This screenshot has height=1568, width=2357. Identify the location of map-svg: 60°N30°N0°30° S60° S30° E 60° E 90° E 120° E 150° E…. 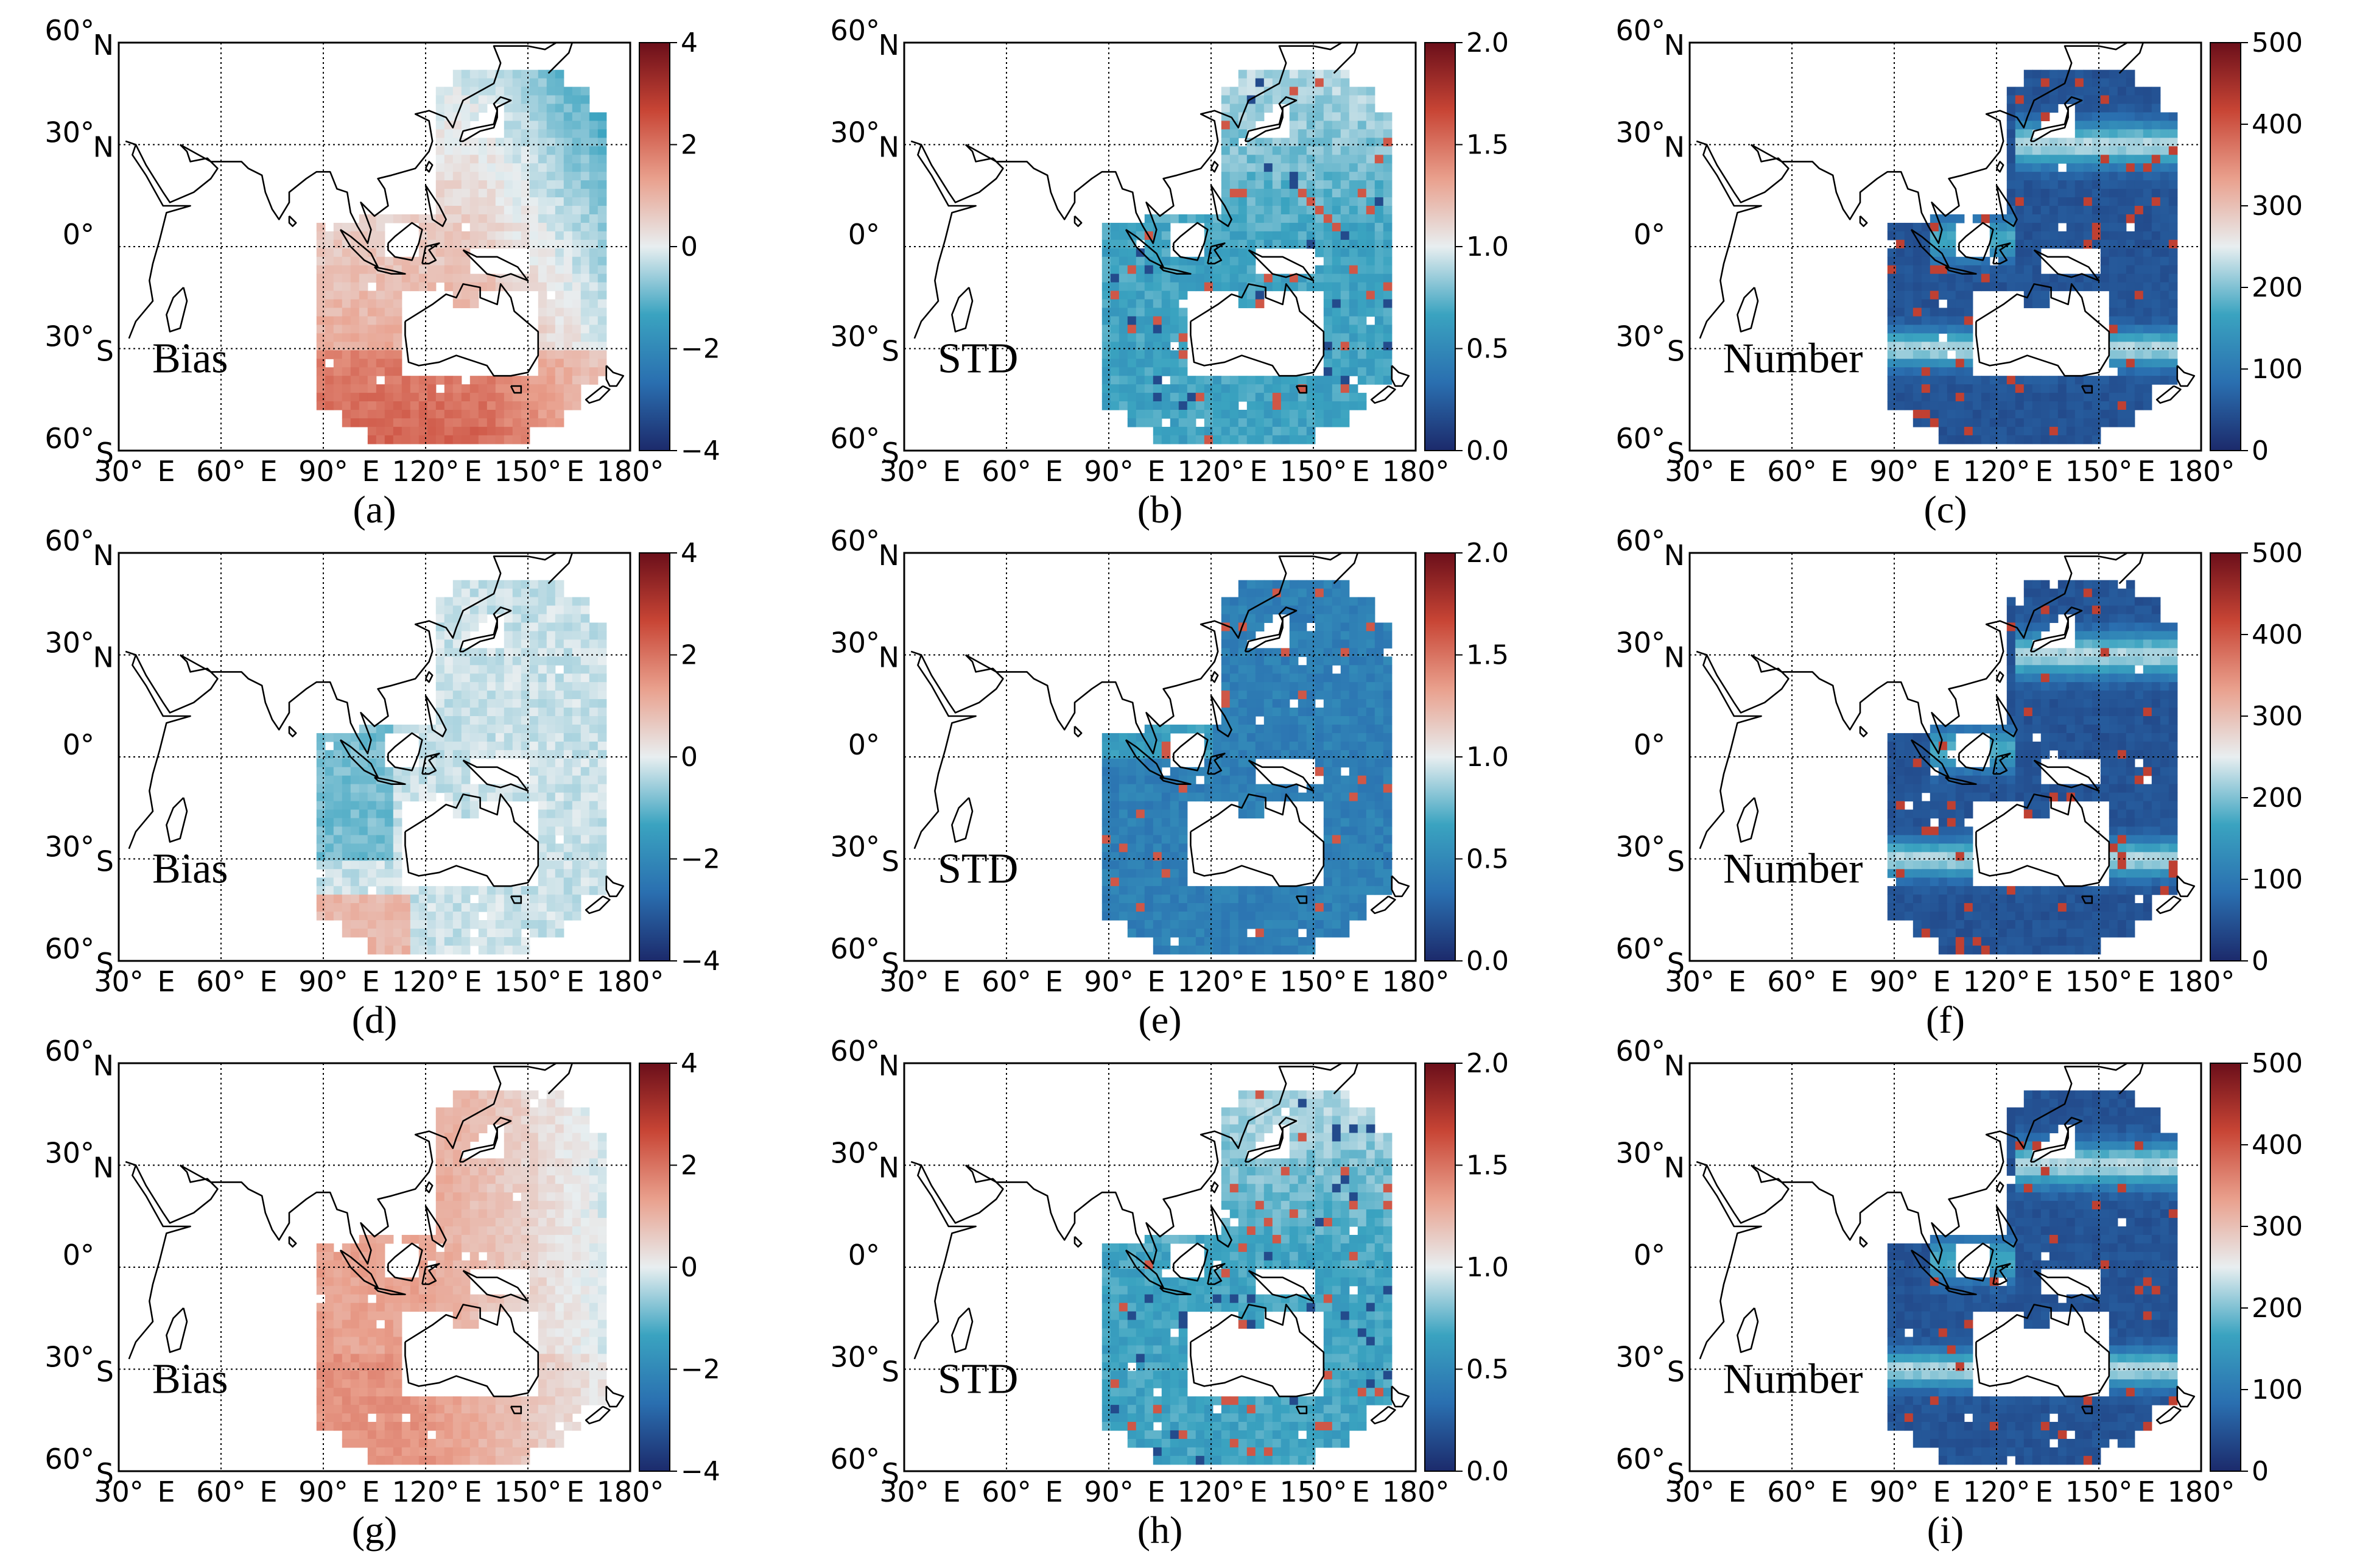
(382, 761).